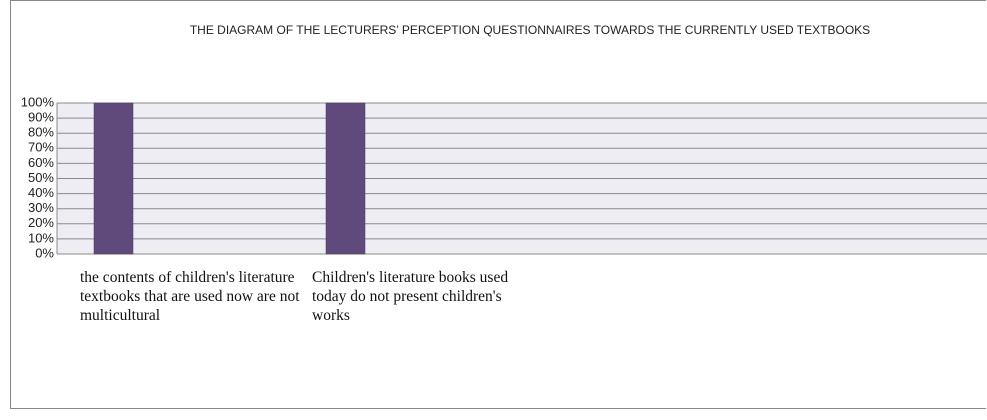 This screenshot has width=987, height=420. I want to click on y-tick-label: 60%, so click(41, 162).